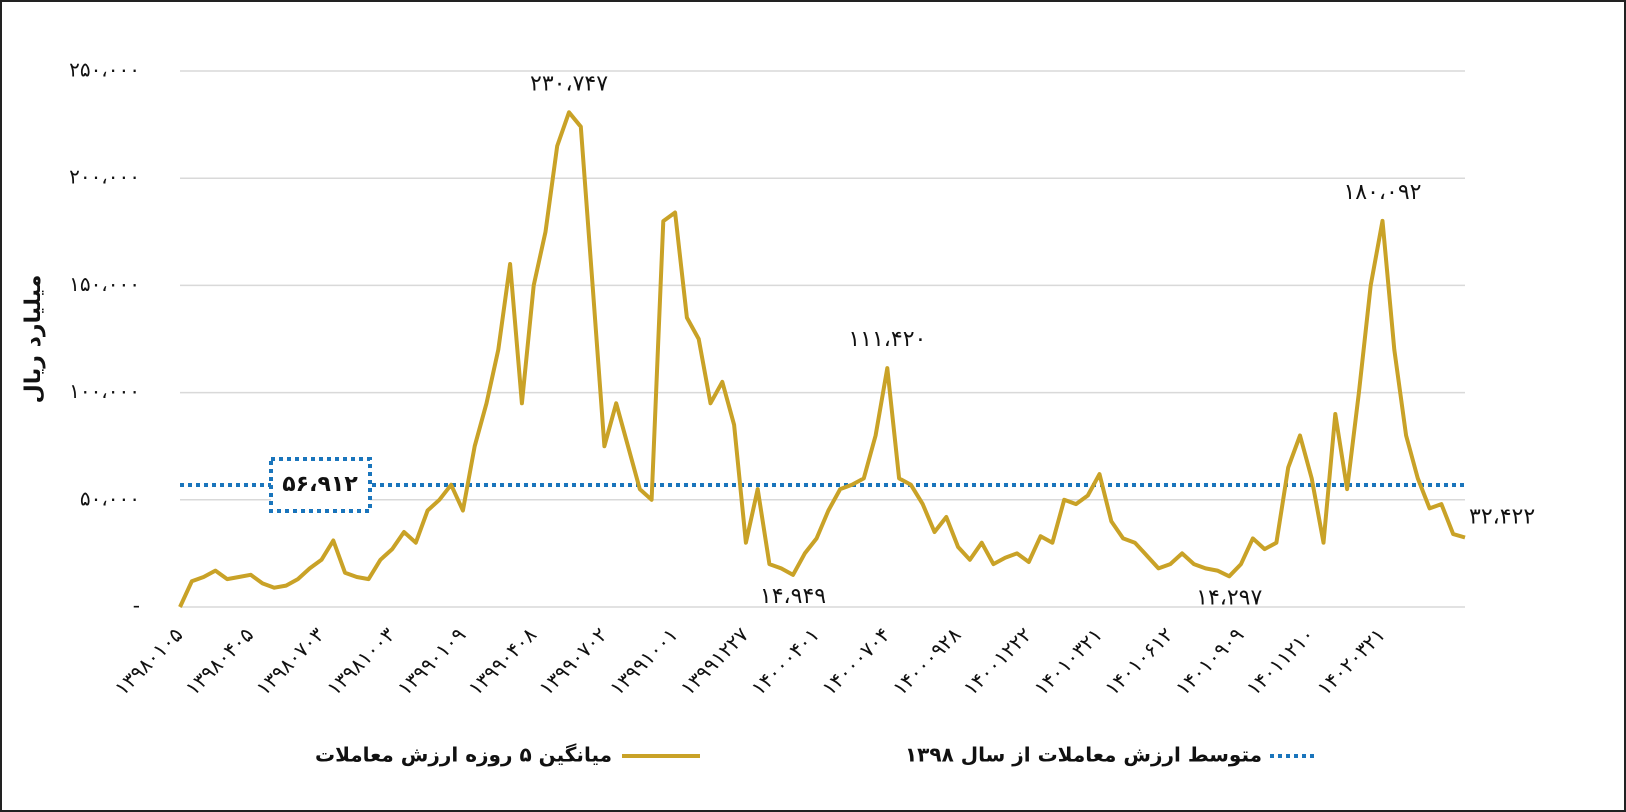 The image size is (1626, 812). Describe the element at coordinates (644, 661) in the screenshot. I see `x-tick-label: ۱۳۹۹۱۰۰۱` at that location.